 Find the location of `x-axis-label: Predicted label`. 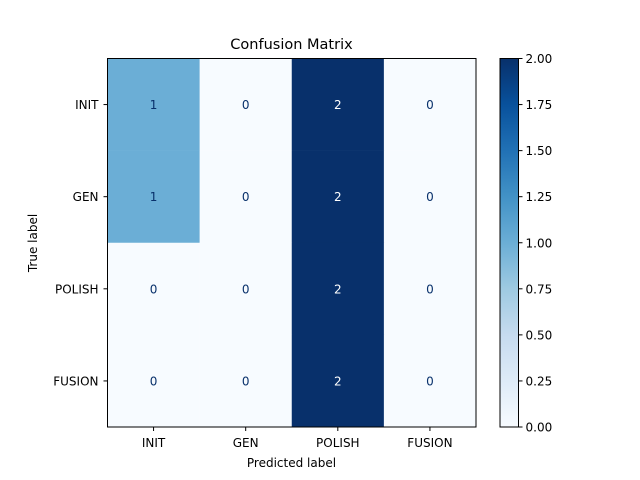

x-axis-label: Predicted label is located at coordinates (291, 463).